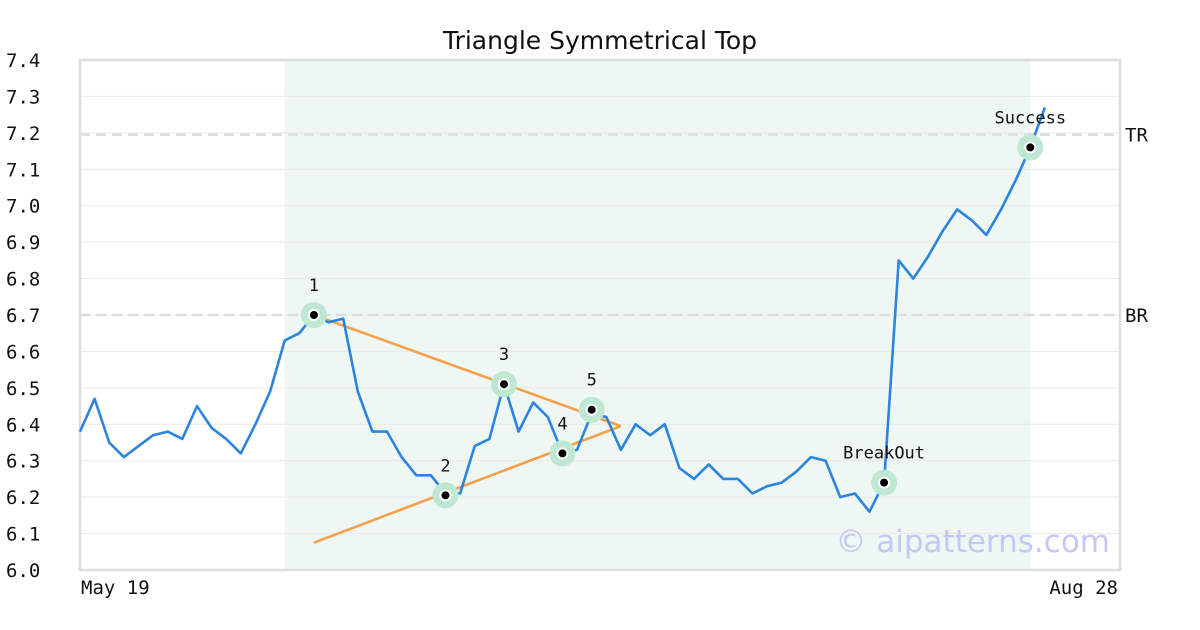  I want to click on point-label: Success, so click(1030, 118).